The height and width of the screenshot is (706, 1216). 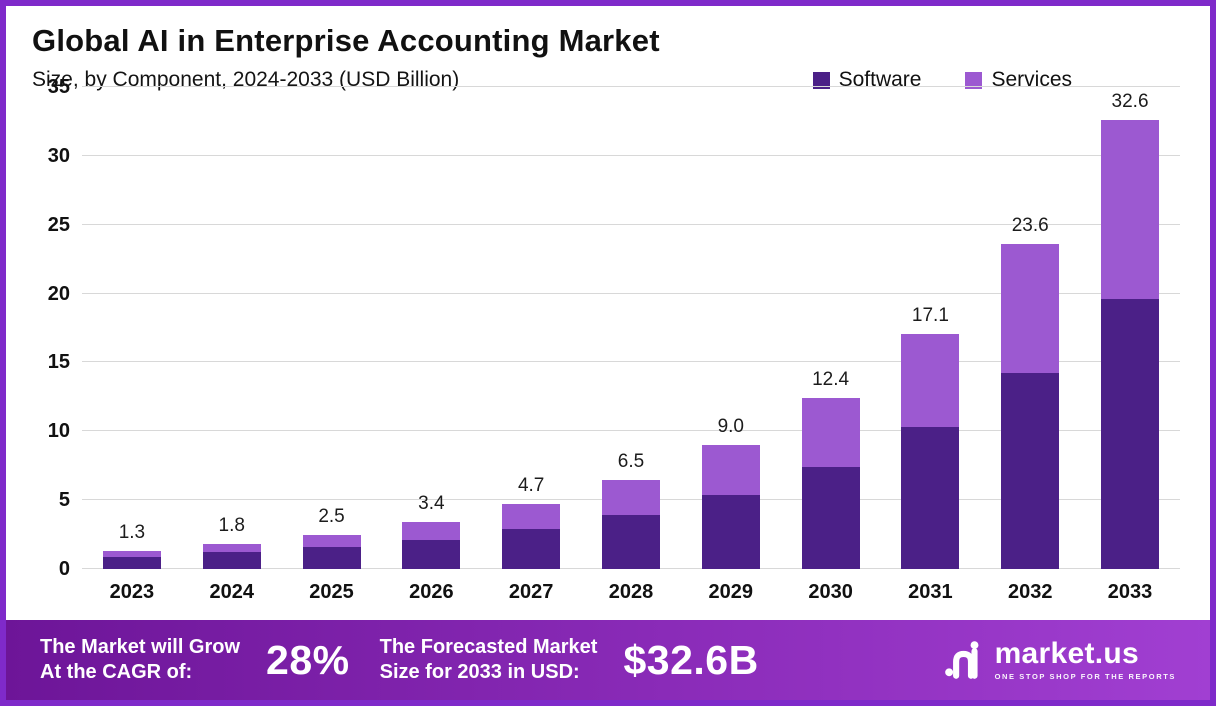 What do you see at coordinates (531, 339) in the screenshot?
I see `bar-column: 4.7` at bounding box center [531, 339].